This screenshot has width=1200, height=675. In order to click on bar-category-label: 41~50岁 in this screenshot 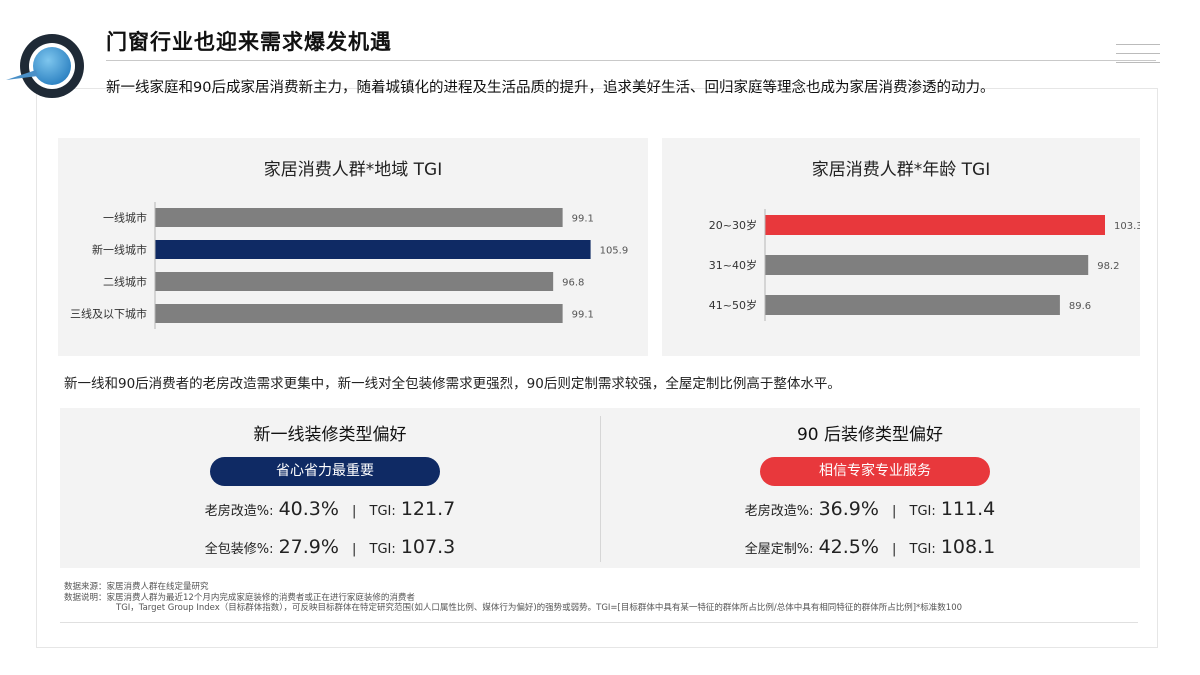, I will do `click(733, 305)`.